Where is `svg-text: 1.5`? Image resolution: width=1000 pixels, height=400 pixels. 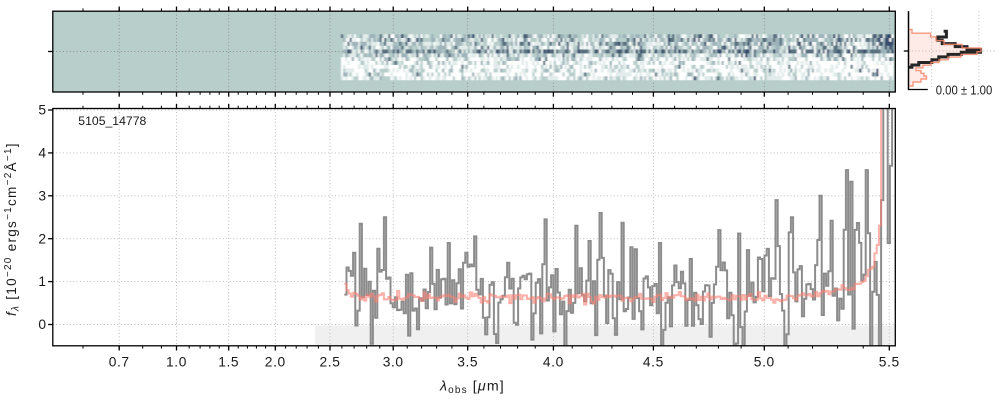 svg-text: 1.5 is located at coordinates (228, 362).